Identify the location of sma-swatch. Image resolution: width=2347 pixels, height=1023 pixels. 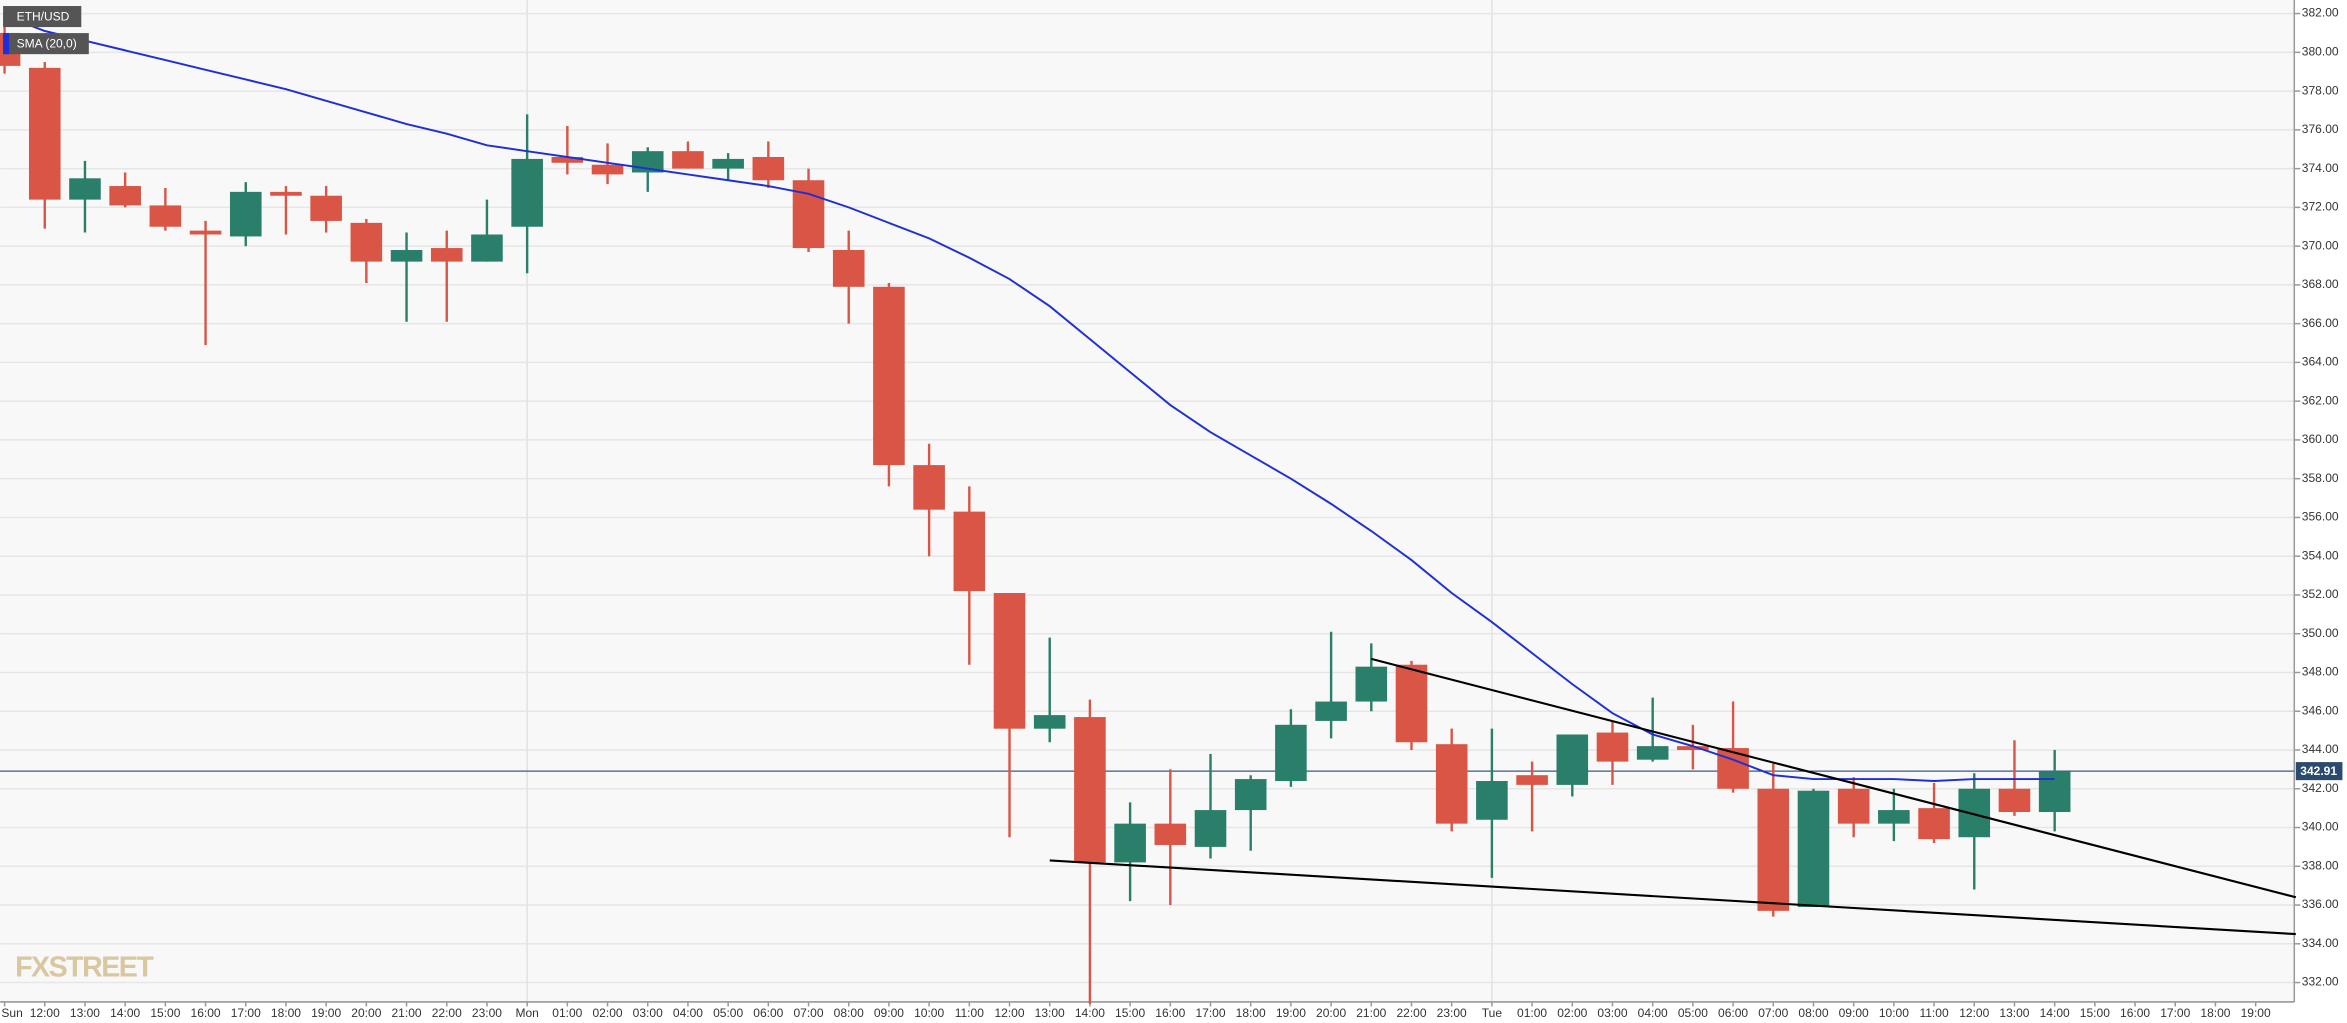
(6, 44).